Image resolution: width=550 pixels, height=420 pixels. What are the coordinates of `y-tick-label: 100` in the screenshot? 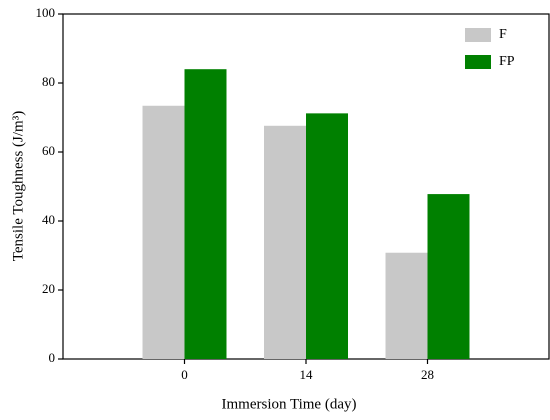 It's located at (46, 12).